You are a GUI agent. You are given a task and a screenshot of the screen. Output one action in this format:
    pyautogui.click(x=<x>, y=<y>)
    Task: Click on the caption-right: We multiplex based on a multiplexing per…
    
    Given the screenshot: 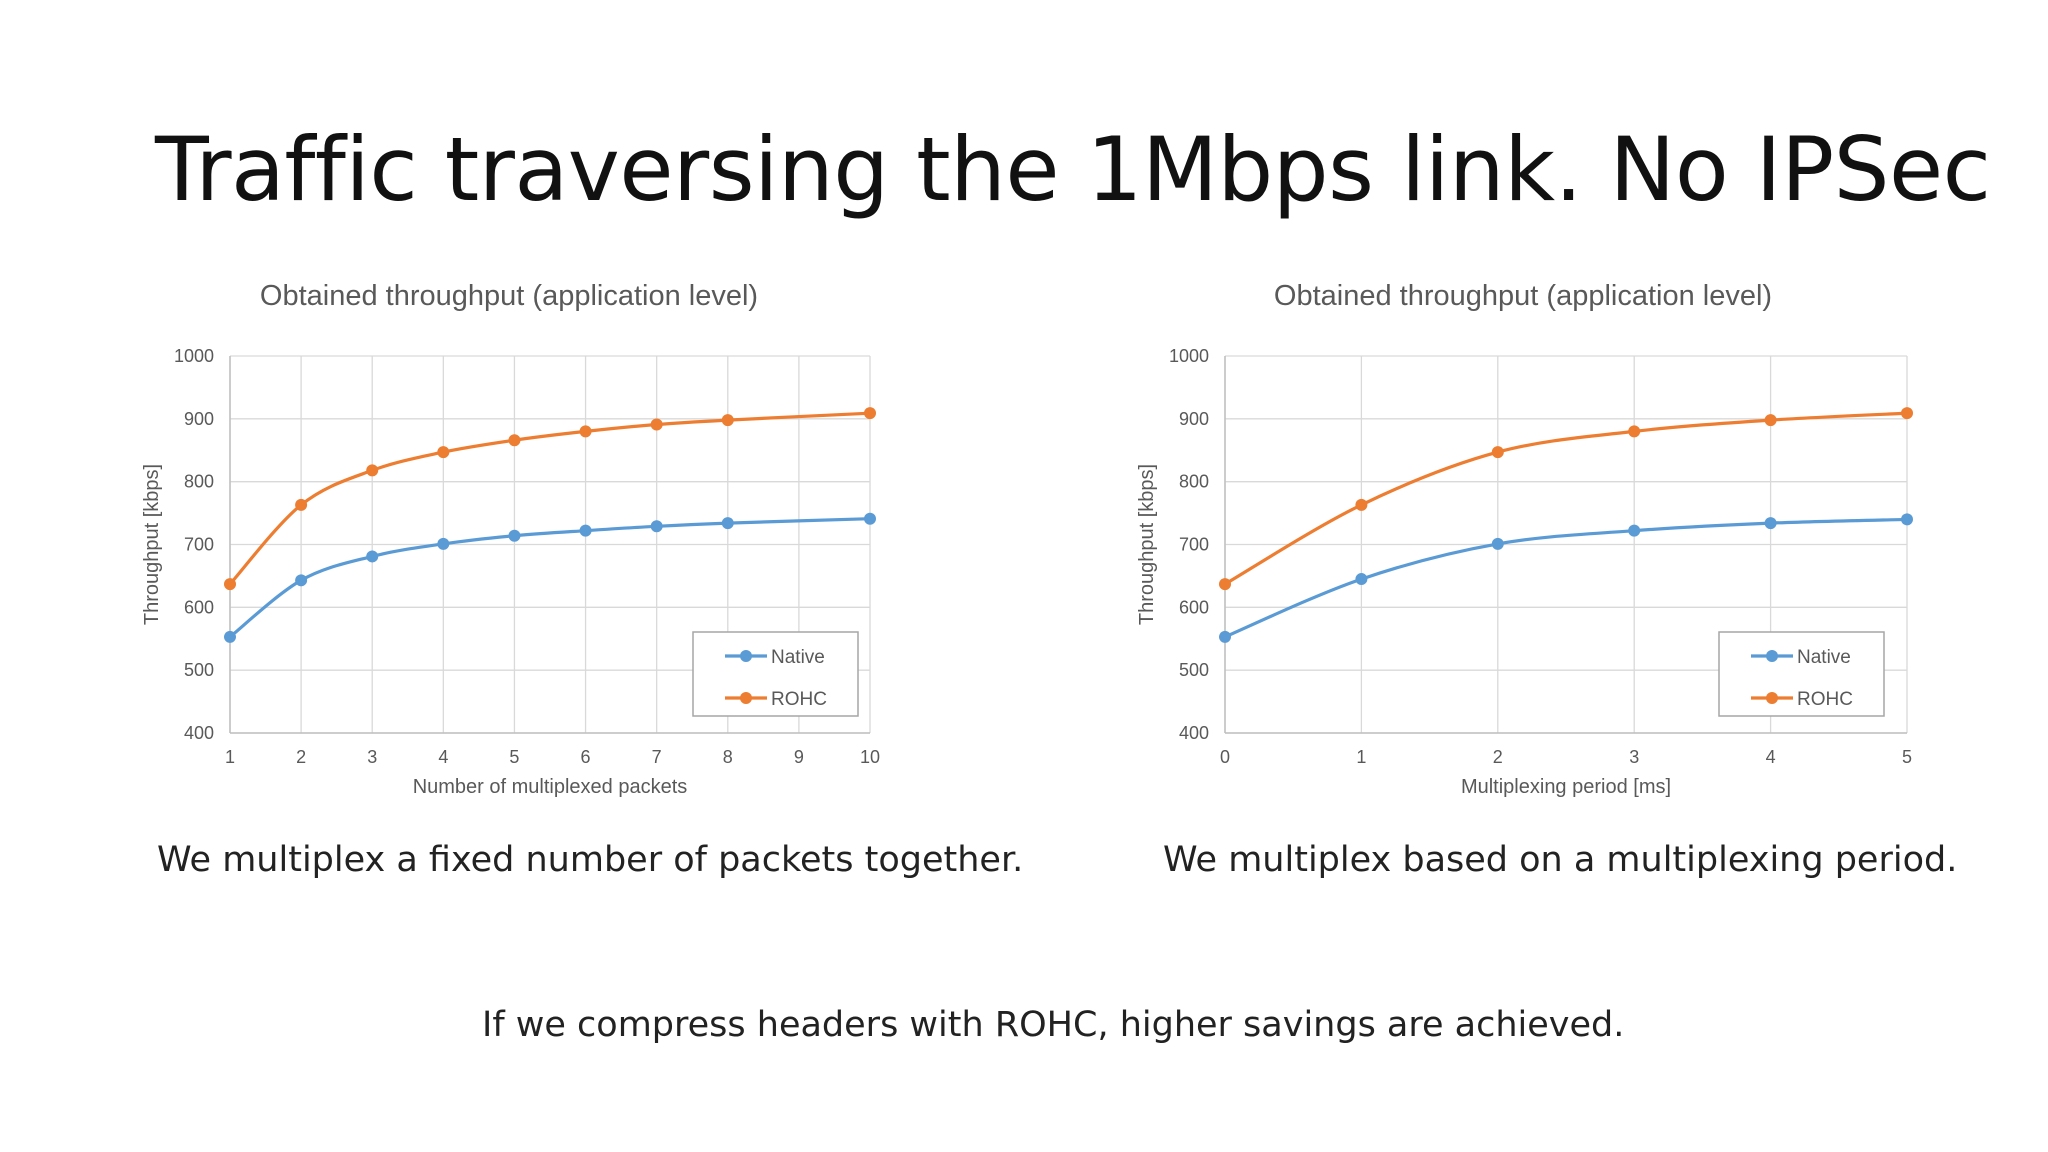 What is the action you would take?
    pyautogui.click(x=1560, y=860)
    